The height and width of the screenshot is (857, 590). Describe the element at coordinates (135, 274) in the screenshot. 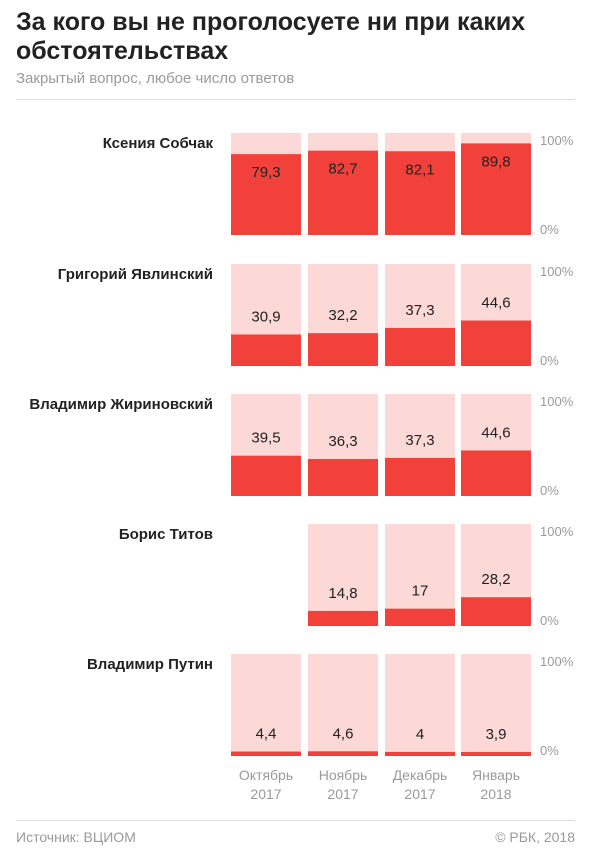

I see `row-label: Григорий Явлинский` at that location.